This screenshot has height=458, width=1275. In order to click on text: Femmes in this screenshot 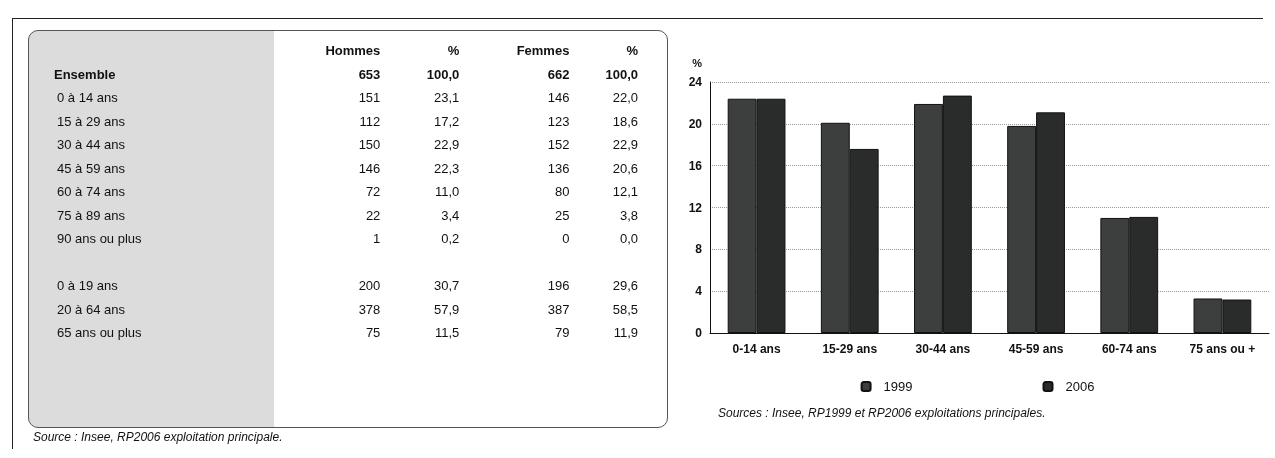, I will do `click(543, 51)`.